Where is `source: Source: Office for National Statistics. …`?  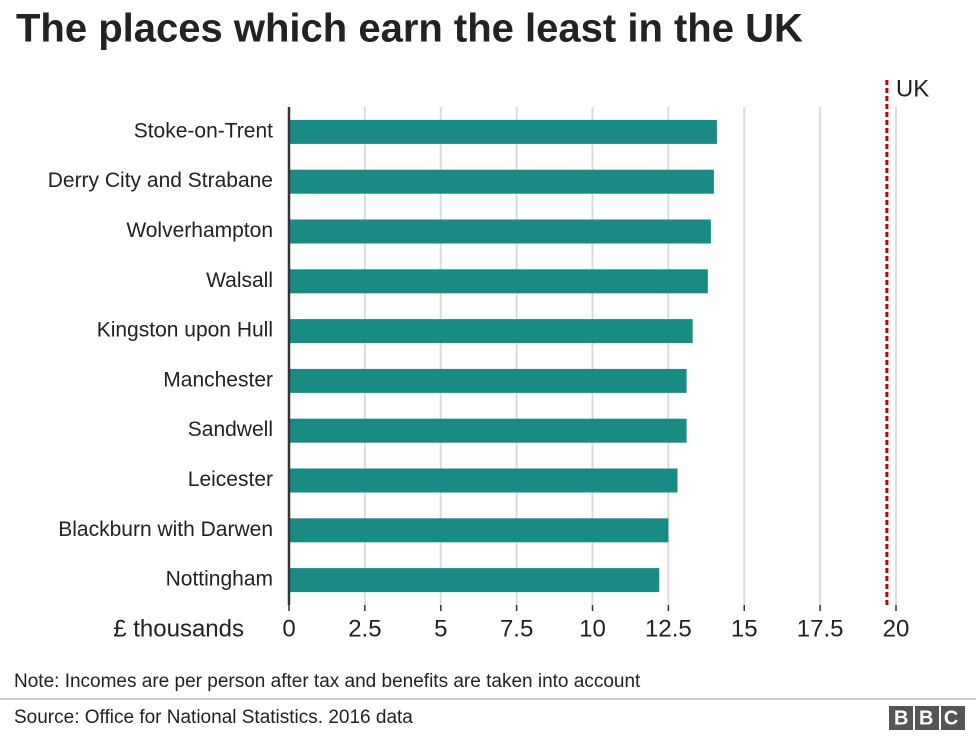
source: Source: Office for National Statistics. … is located at coordinates (213, 717).